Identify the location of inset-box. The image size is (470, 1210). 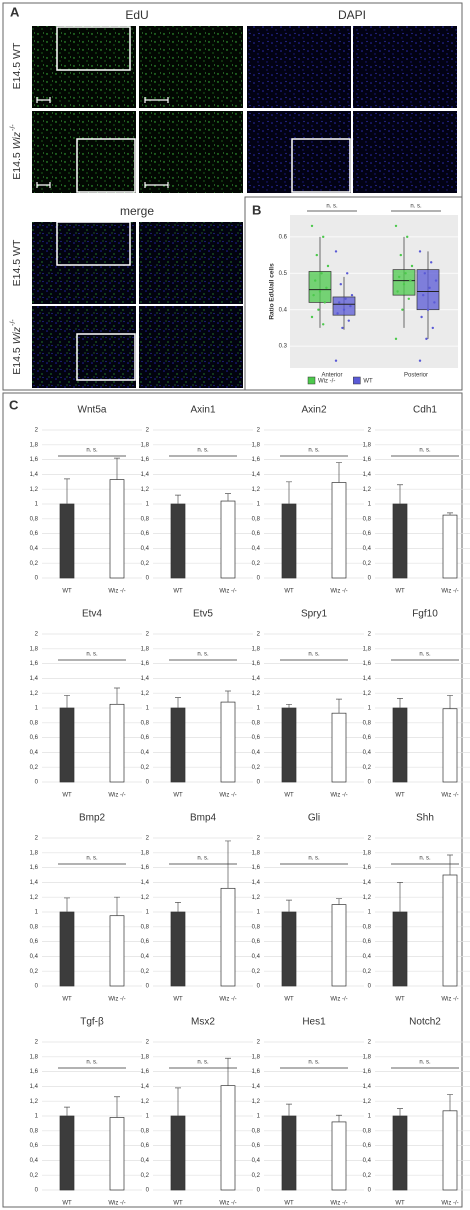
(321, 165).